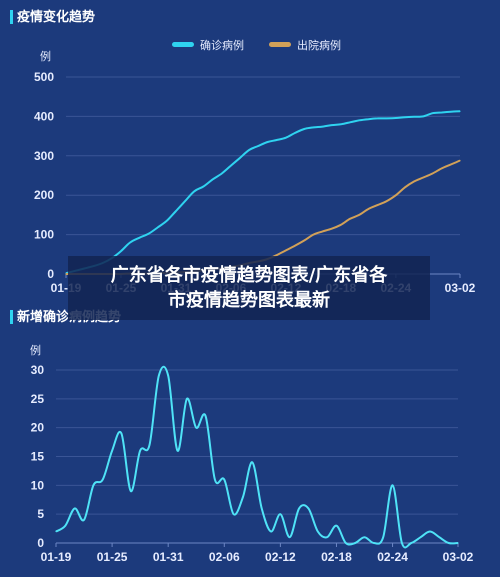 The image size is (500, 577). Describe the element at coordinates (319, 45) in the screenshot. I see `legend-label: 出院病例` at that location.